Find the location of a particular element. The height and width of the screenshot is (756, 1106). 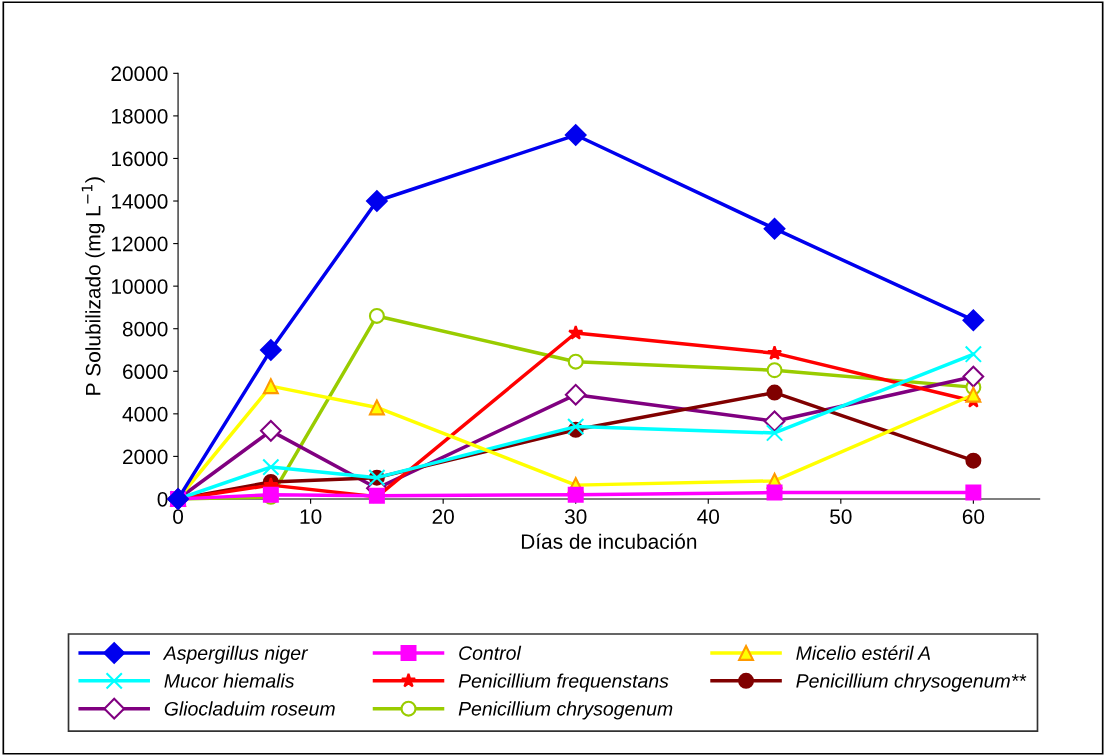

x-tick-label: 60 is located at coordinates (973, 516).